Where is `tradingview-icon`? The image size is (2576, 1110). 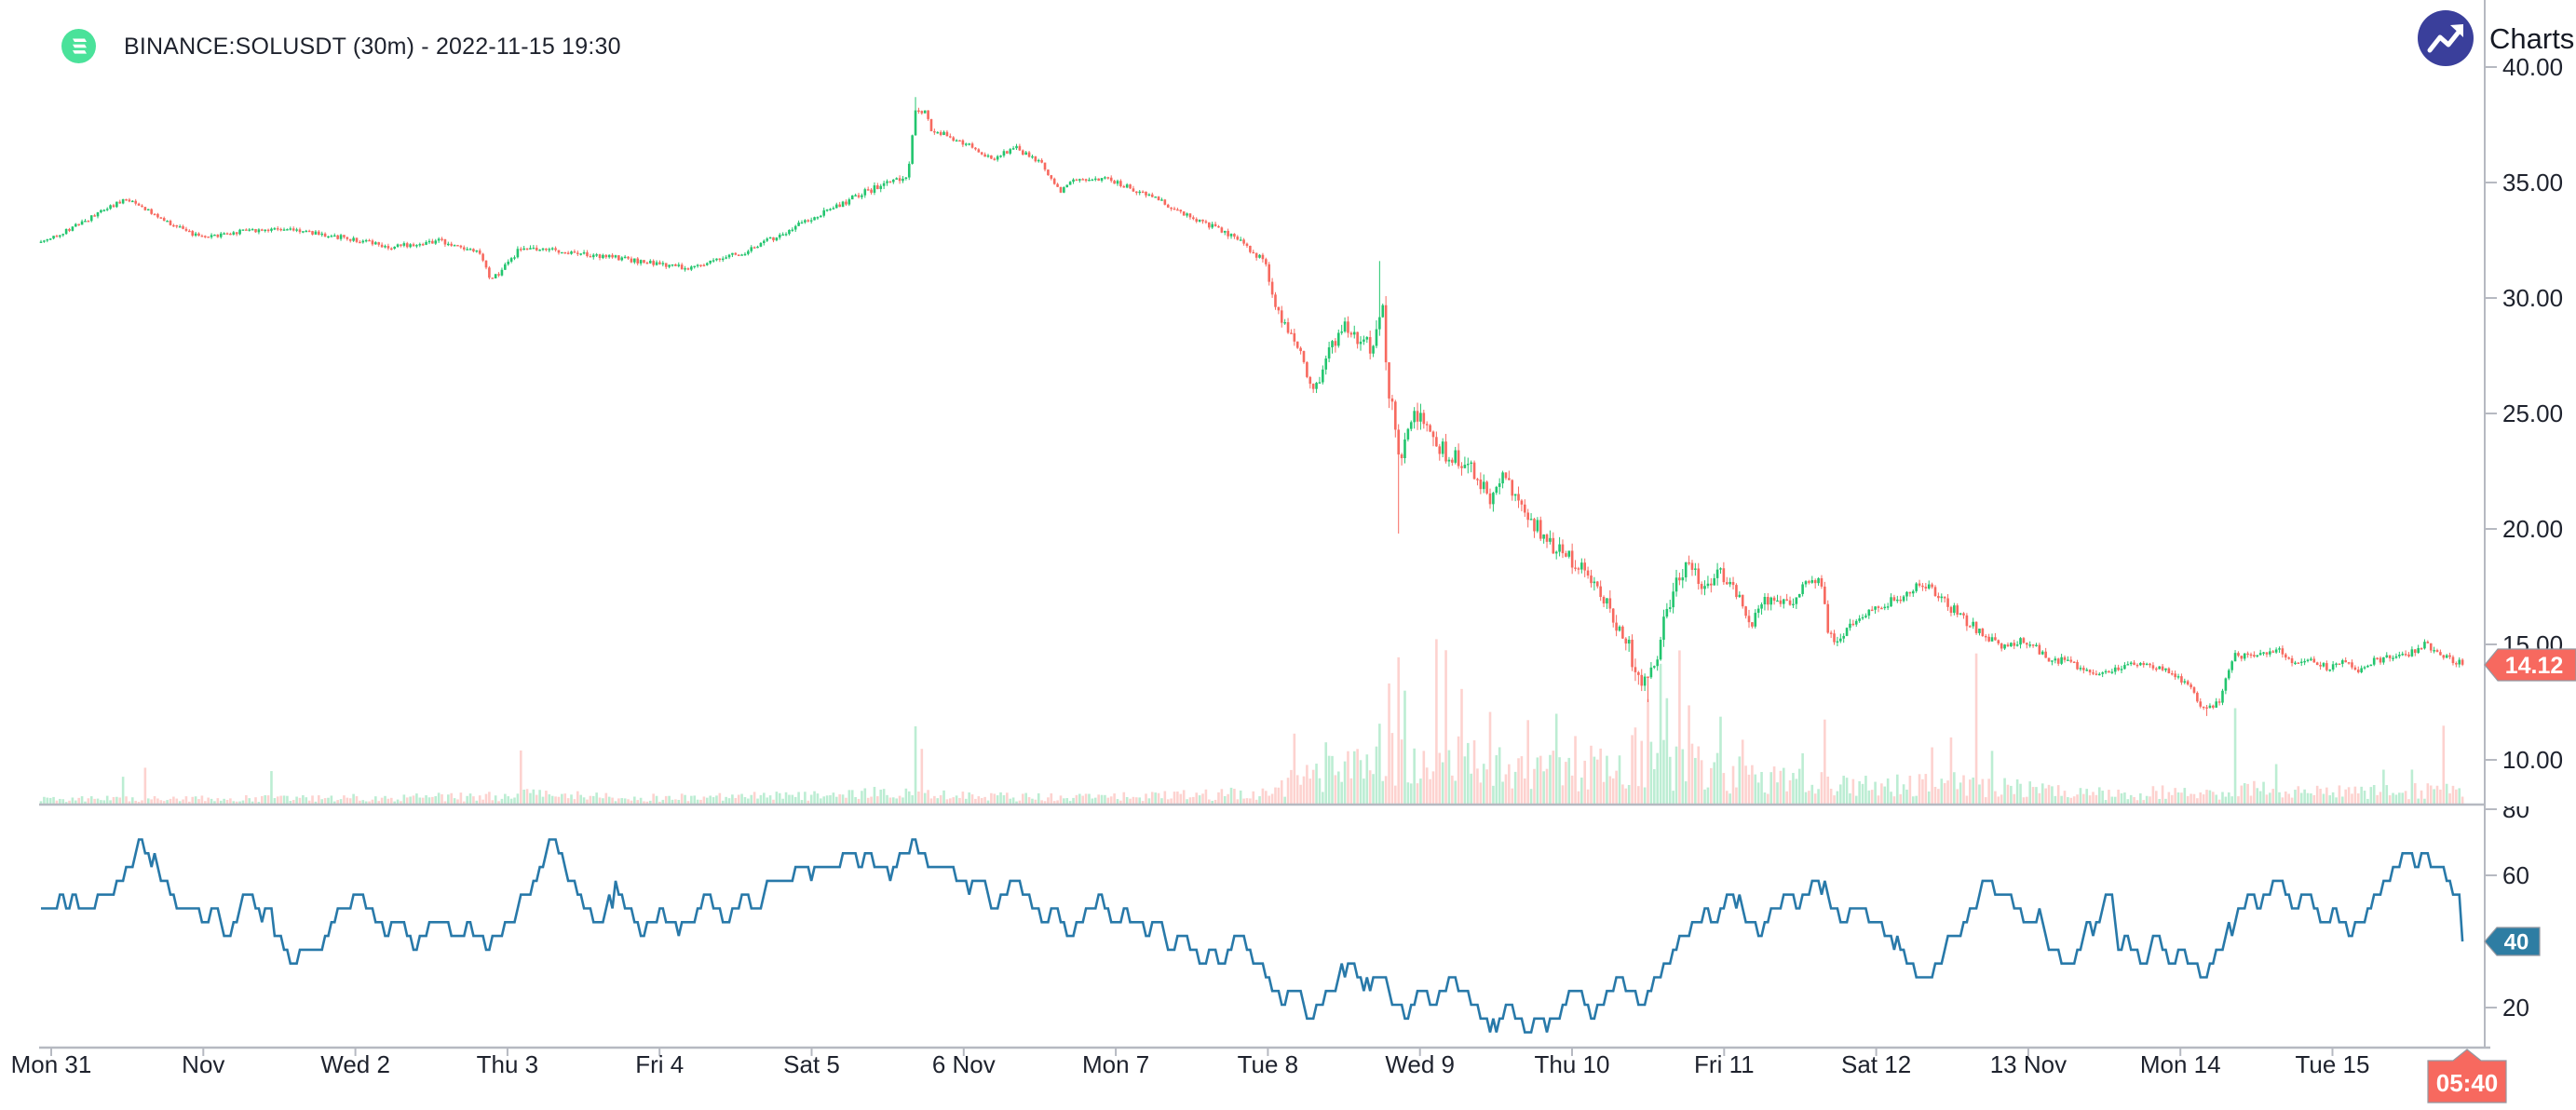 tradingview-icon is located at coordinates (2445, 38).